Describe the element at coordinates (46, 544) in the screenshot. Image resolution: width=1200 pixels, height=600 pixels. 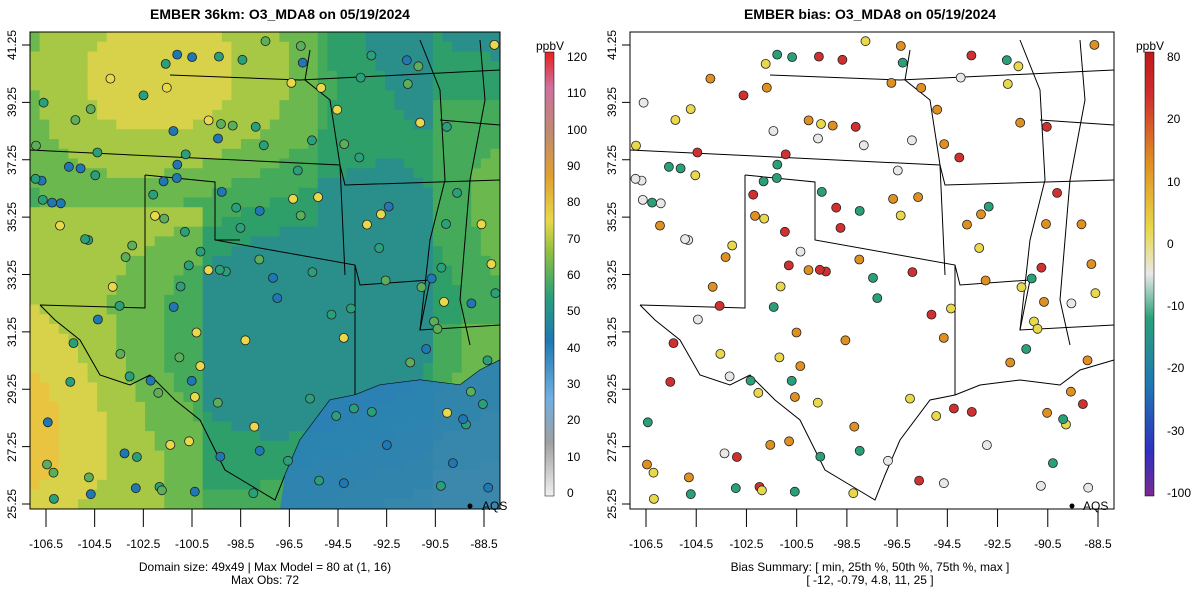
I see `x-tick-label: -106.5` at that location.